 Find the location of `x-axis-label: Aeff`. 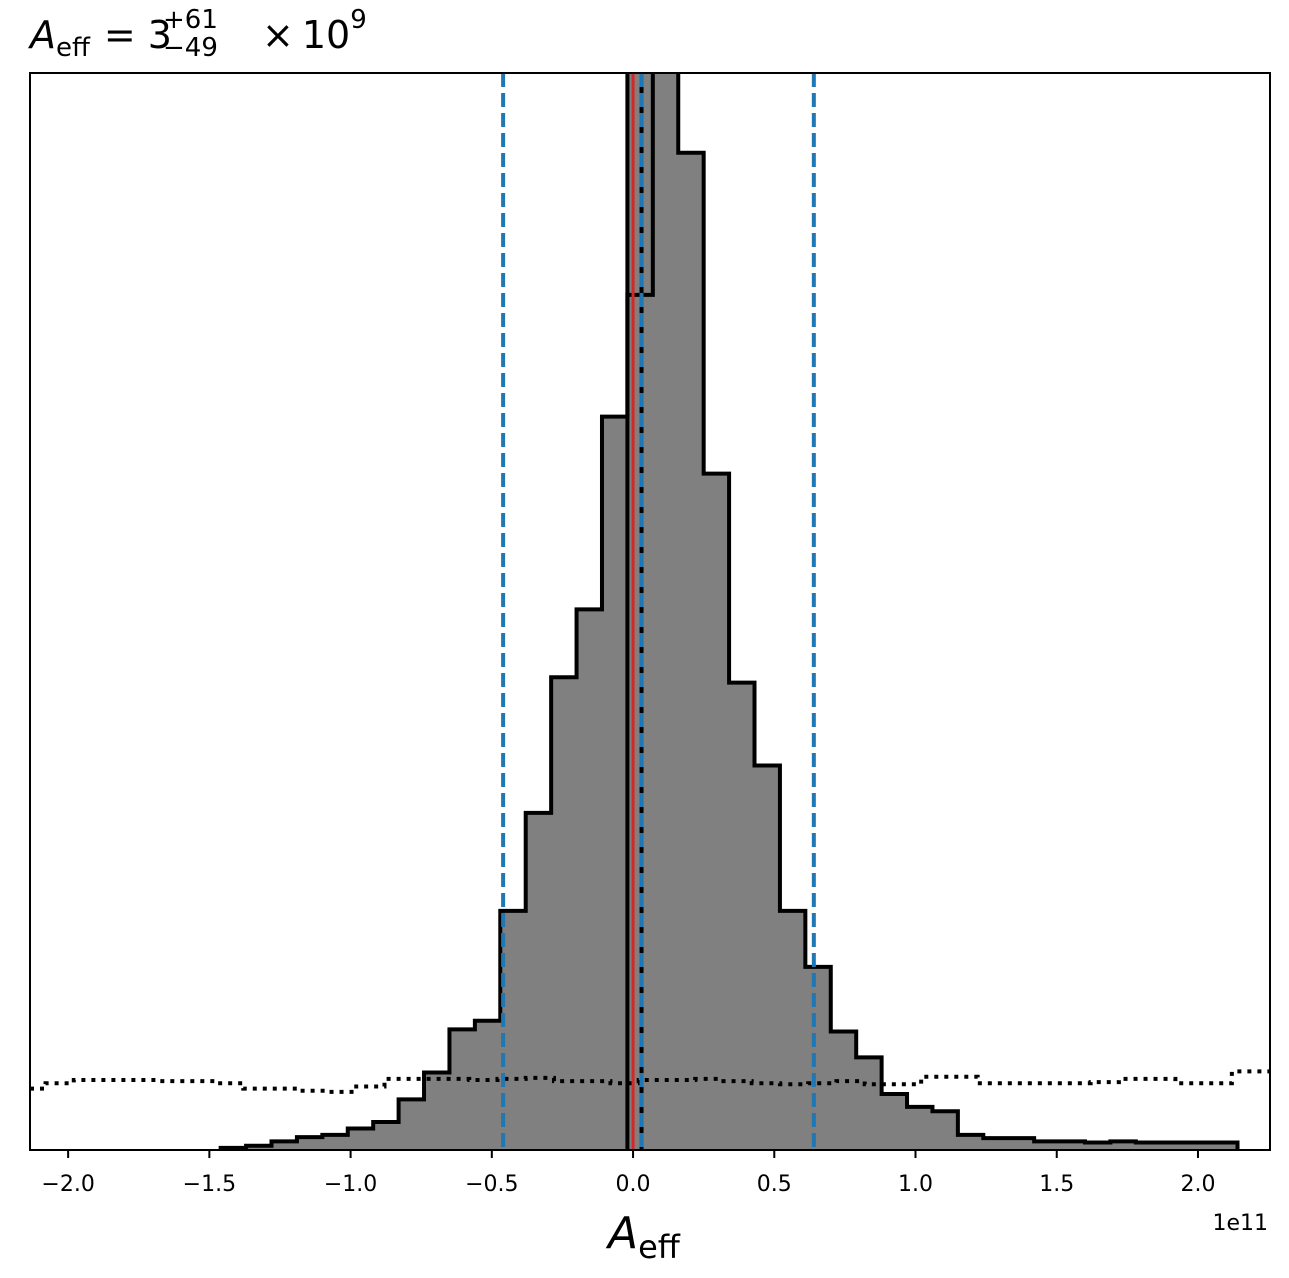

x-axis-label: Aeff is located at coordinates (643, 1237).